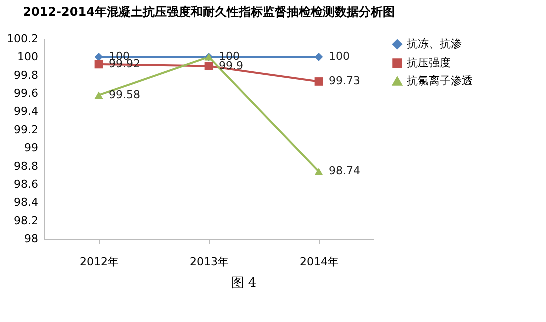 The height and width of the screenshot is (322, 546). I want to click on chart-title: 2012-2014年混凝土抗压强度和耐久性指标监督抽检检测数据分析图, so click(209, 12).